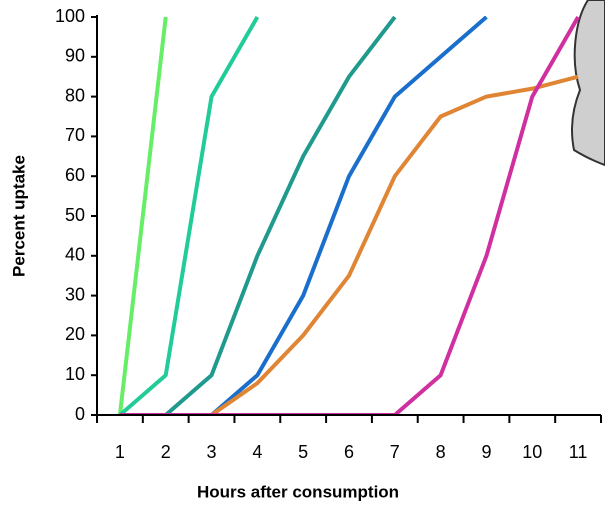 This screenshot has height=512, width=605. I want to click on x-tick-label: 5, so click(303, 452).